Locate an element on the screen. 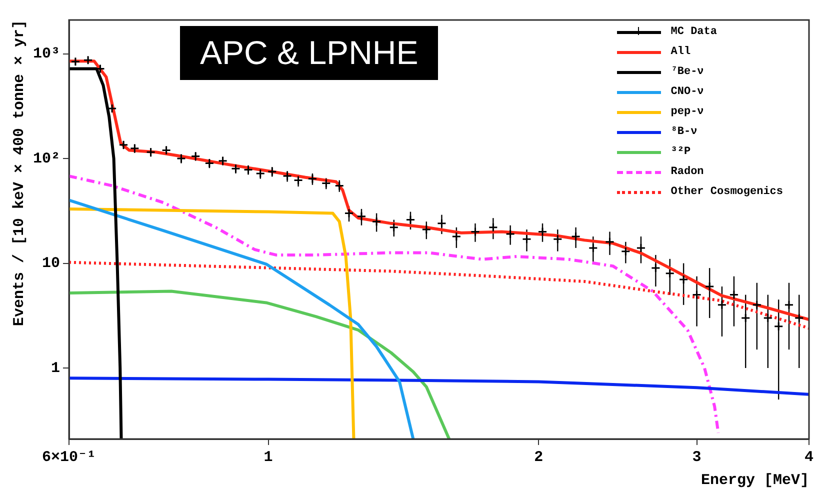  y-tick-label: 10² is located at coordinates (46, 159).